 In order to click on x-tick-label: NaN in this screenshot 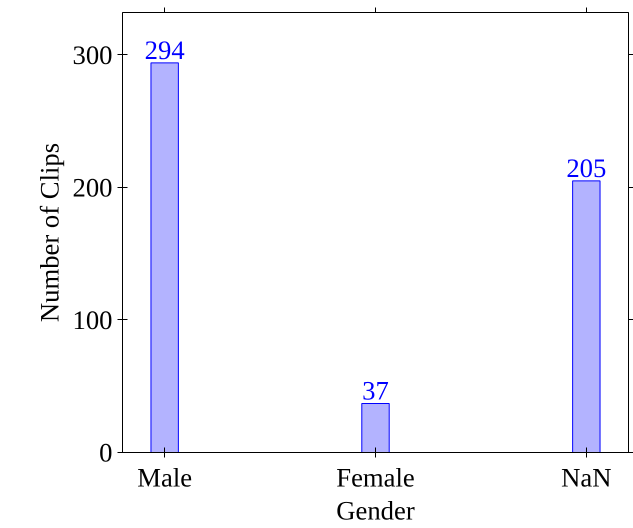, I will do `click(586, 477)`.